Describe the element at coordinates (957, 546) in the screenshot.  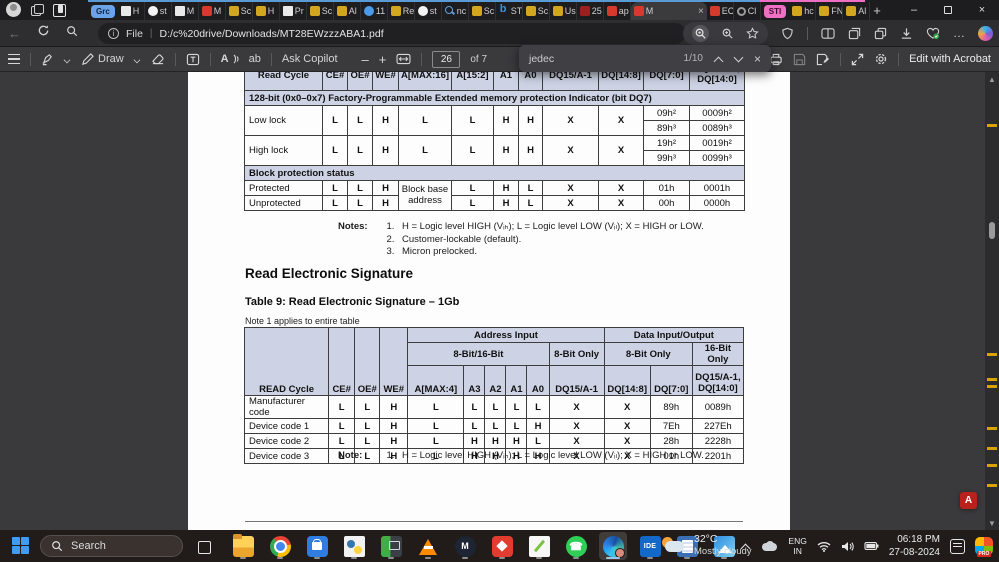
I see `notification-icon` at that location.